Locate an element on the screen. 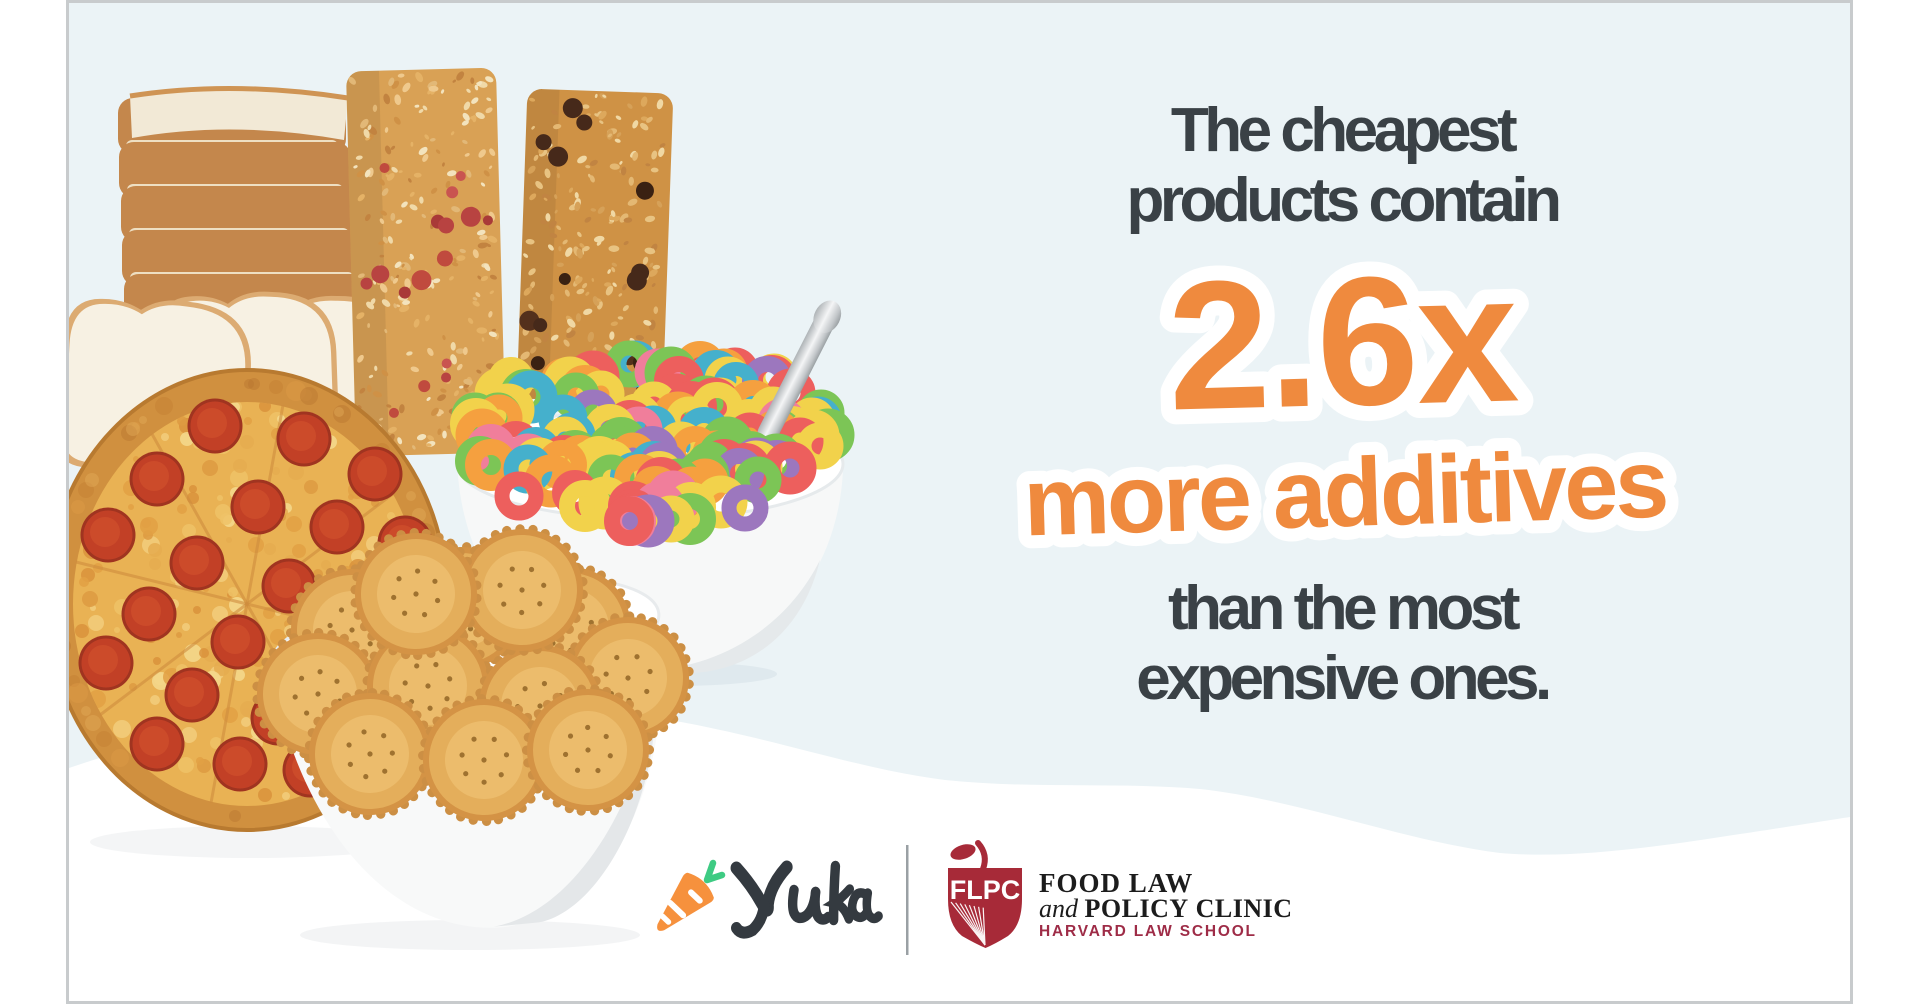  svg-text: more additives is located at coordinates (1345, 492).